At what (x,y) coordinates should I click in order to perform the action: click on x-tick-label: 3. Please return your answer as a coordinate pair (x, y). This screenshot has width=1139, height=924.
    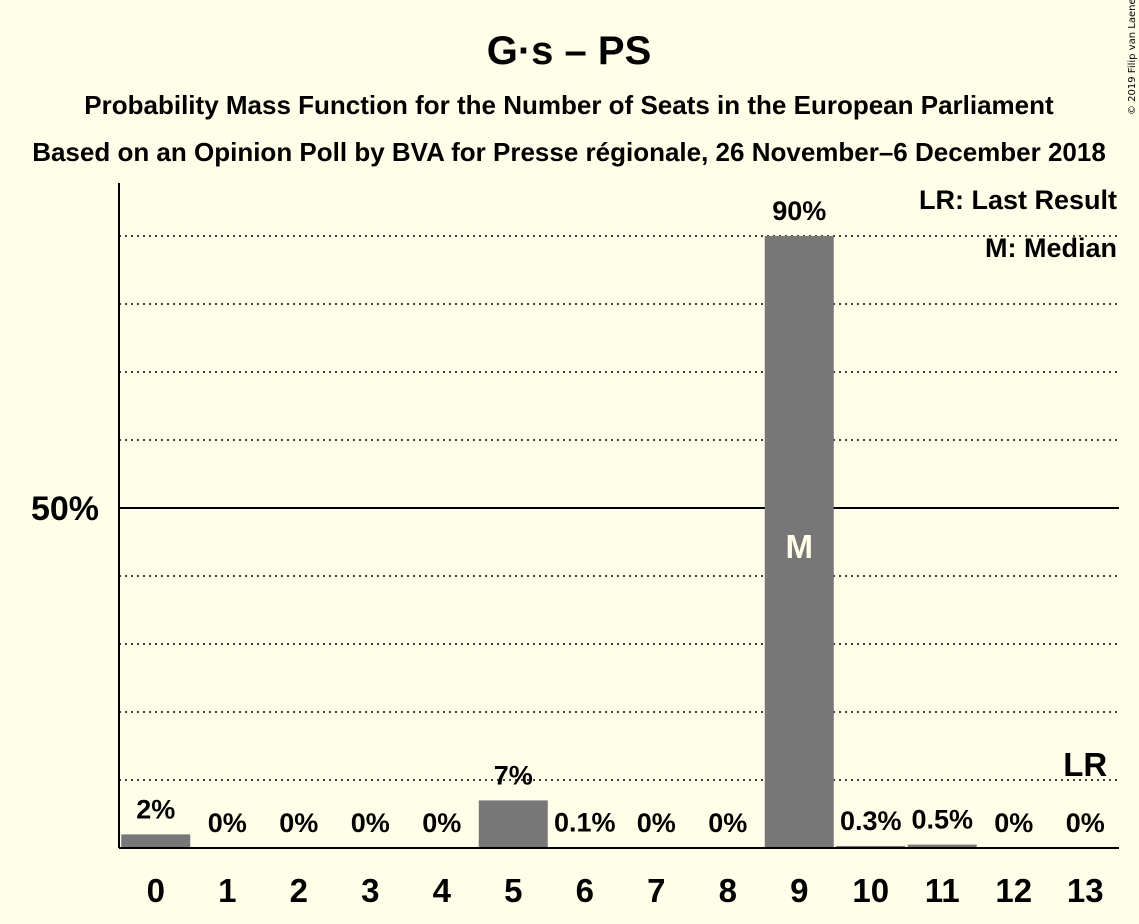
    Looking at the image, I should click on (370, 890).